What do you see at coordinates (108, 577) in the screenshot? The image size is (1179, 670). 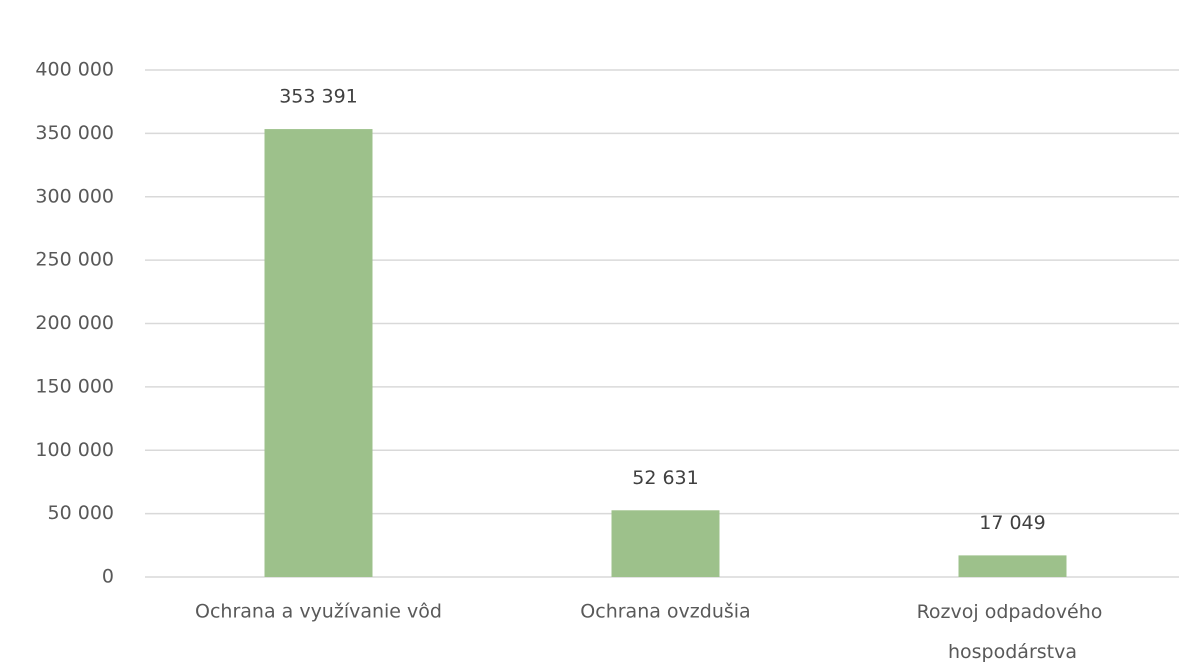 I see `y-tick-label: 0` at bounding box center [108, 577].